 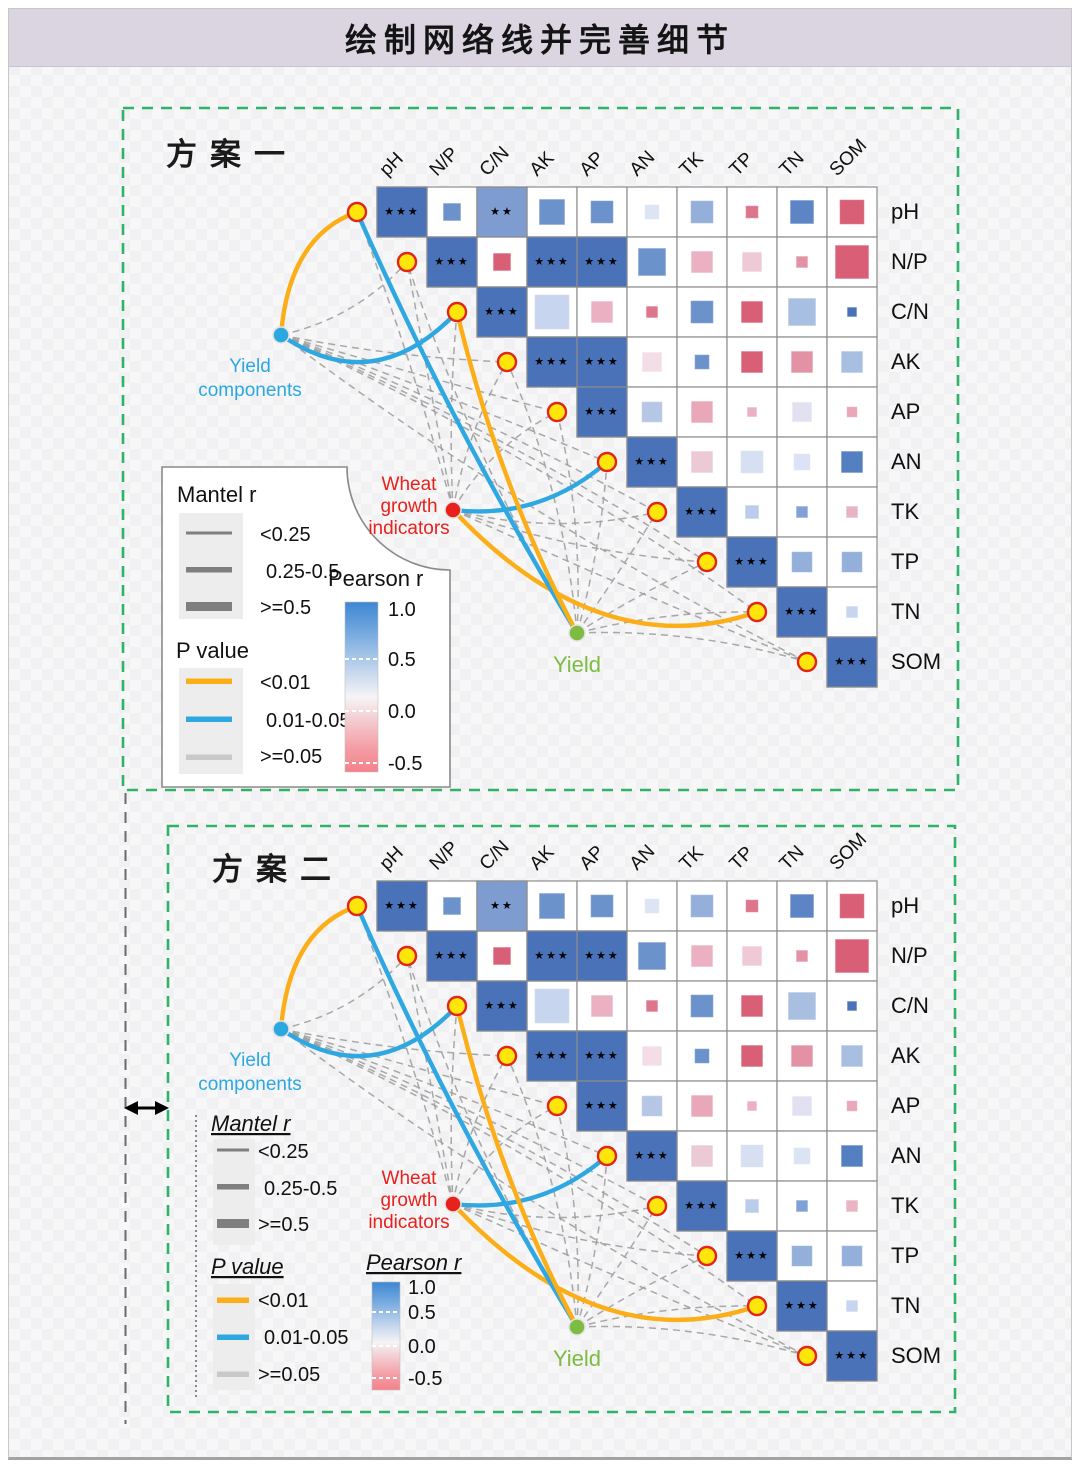 What do you see at coordinates (131, 1108) in the screenshot?
I see `offset-arrow-left-head` at bounding box center [131, 1108].